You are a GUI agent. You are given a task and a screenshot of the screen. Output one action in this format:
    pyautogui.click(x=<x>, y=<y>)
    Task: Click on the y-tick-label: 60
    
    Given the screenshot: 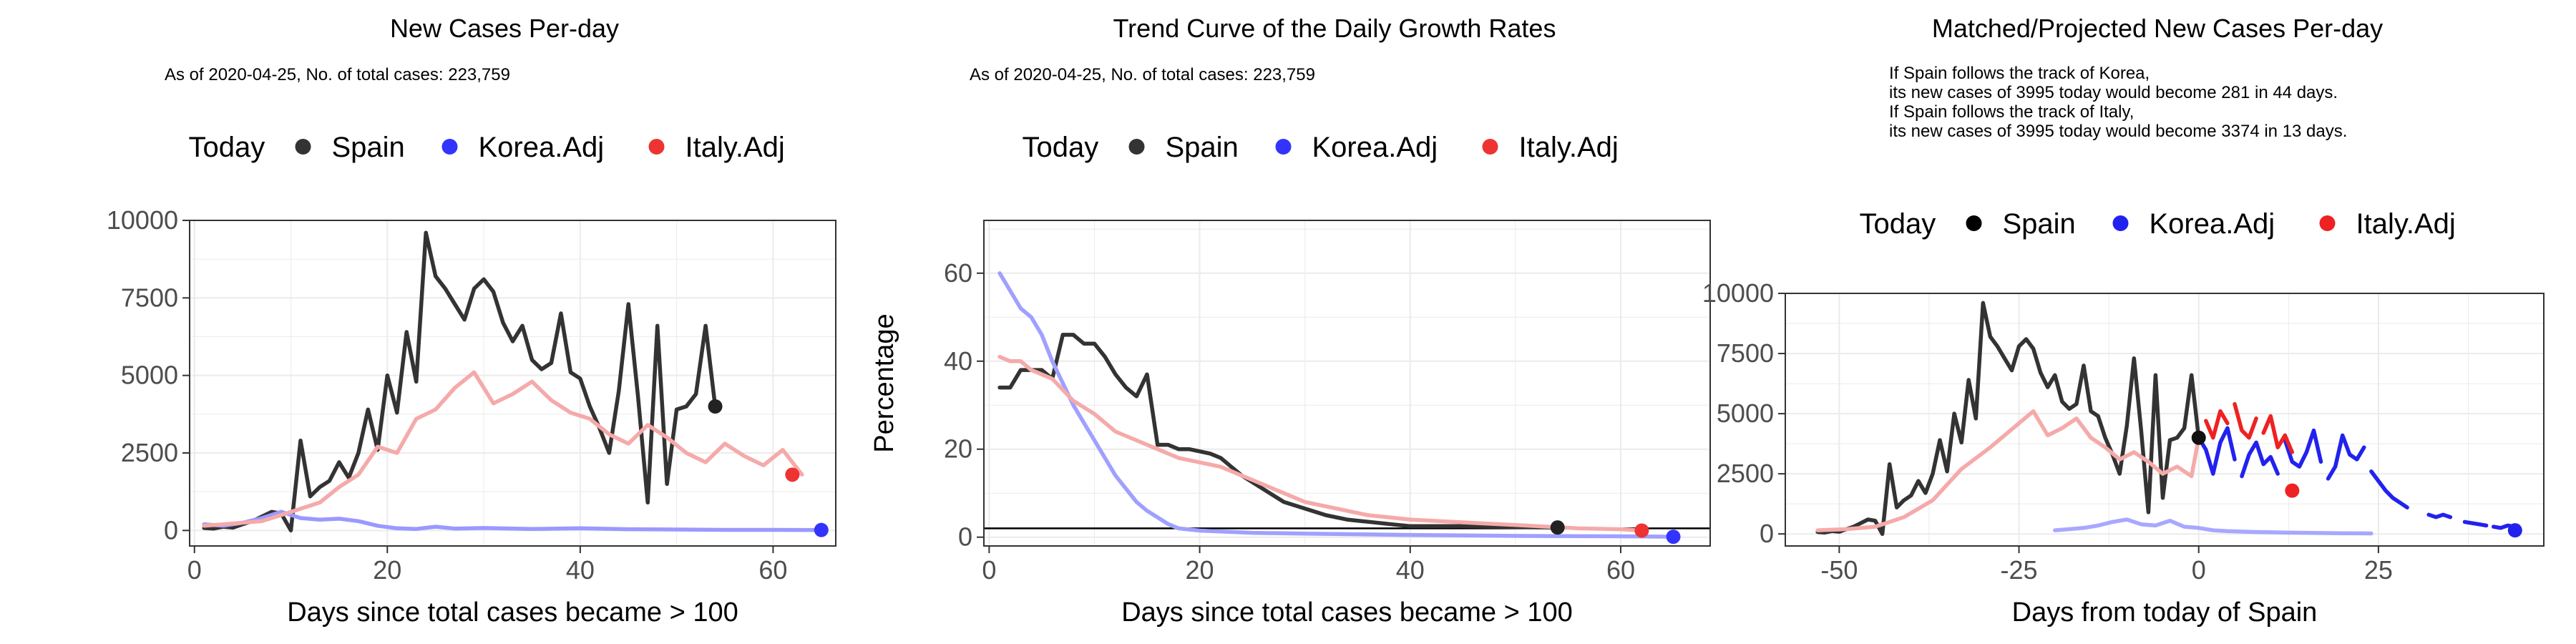 What is the action you would take?
    pyautogui.click(x=958, y=273)
    